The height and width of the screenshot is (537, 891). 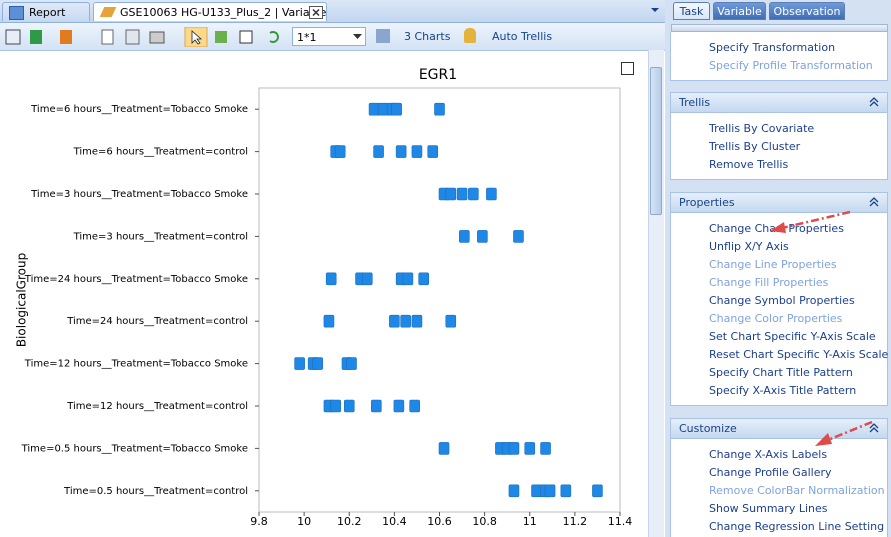 I want to click on x-tick-label: 11.2, so click(x=575, y=521).